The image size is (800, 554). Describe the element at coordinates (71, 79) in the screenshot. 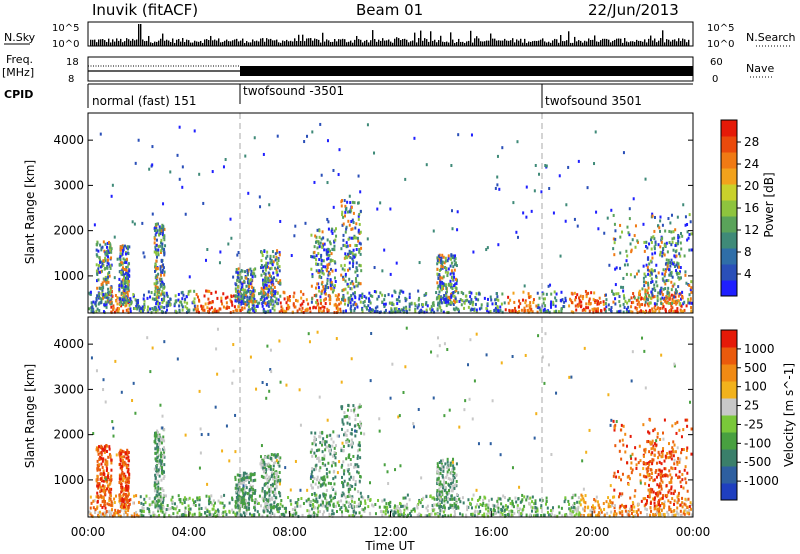

I see `freq-tick-low: 8` at that location.